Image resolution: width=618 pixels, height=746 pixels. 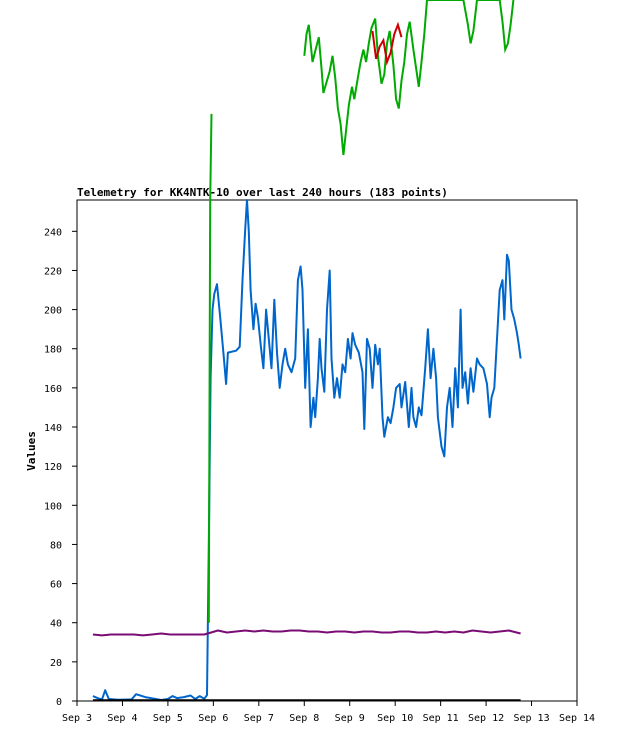 I want to click on x-tick-label: Sep 9, so click(x=350, y=718).